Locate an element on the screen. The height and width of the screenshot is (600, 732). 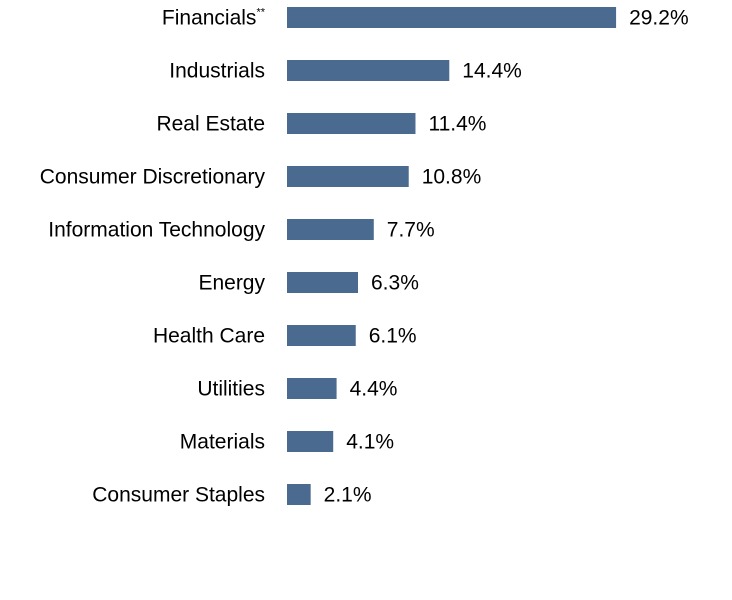
category-label-text: Industrials is located at coordinates (217, 71).